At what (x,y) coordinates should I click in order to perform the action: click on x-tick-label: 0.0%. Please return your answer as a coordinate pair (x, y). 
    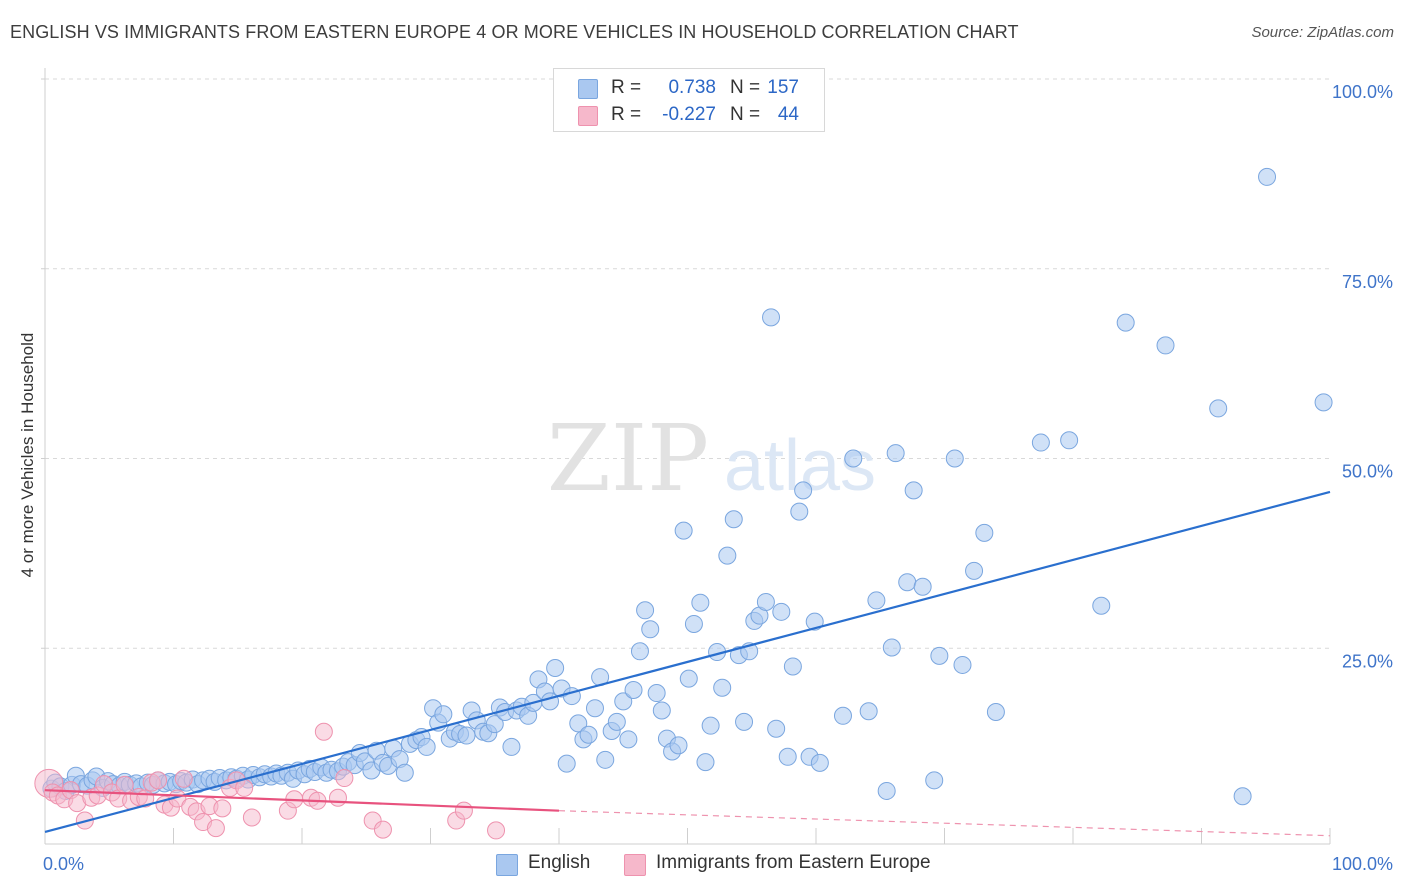
    Looking at the image, I should click on (63, 864).